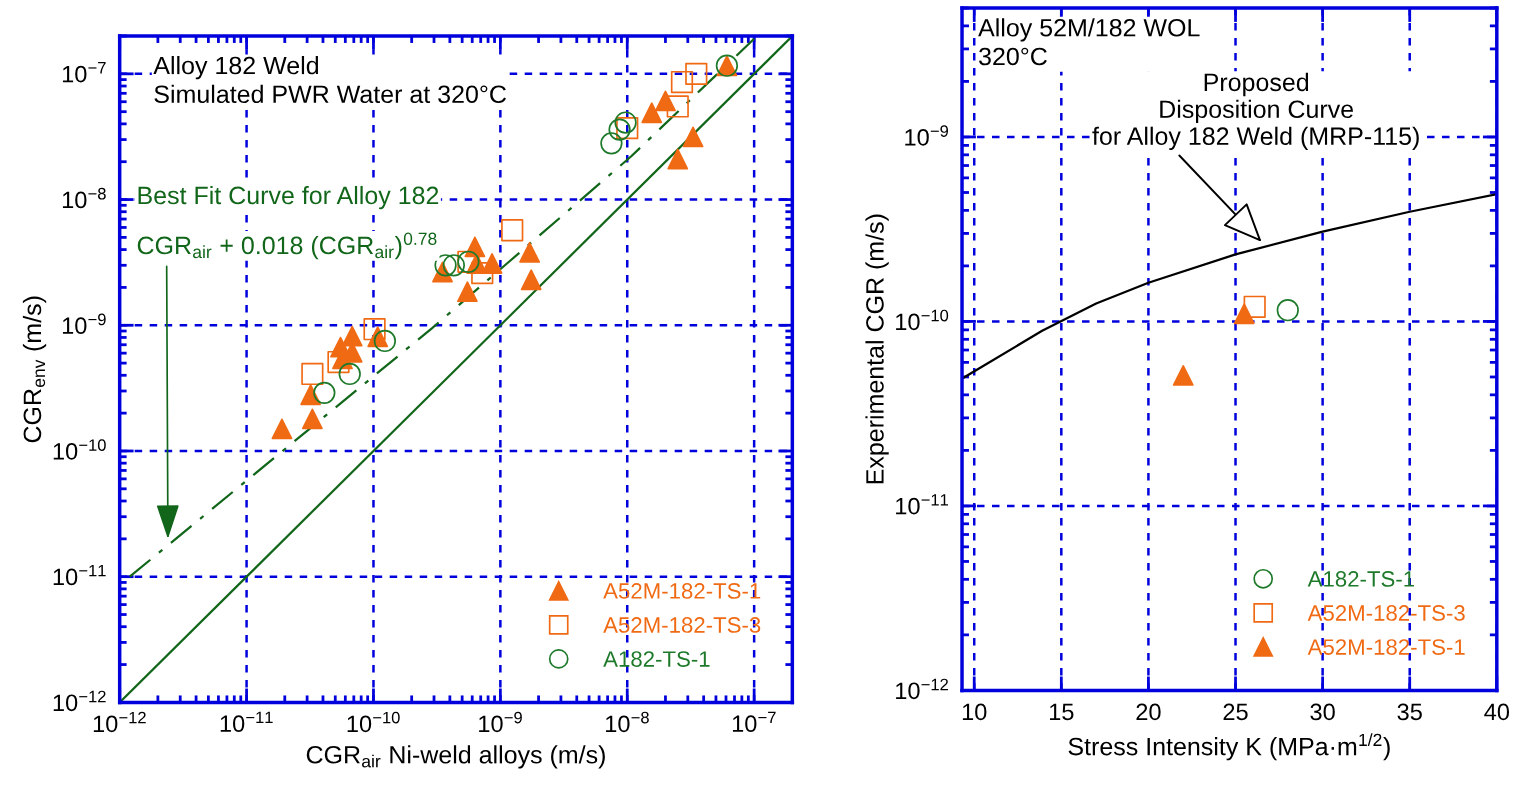 The width and height of the screenshot is (1515, 800). What do you see at coordinates (754, 722) in the screenshot?
I see `x-tick-label: 10$^{−7}$` at bounding box center [754, 722].